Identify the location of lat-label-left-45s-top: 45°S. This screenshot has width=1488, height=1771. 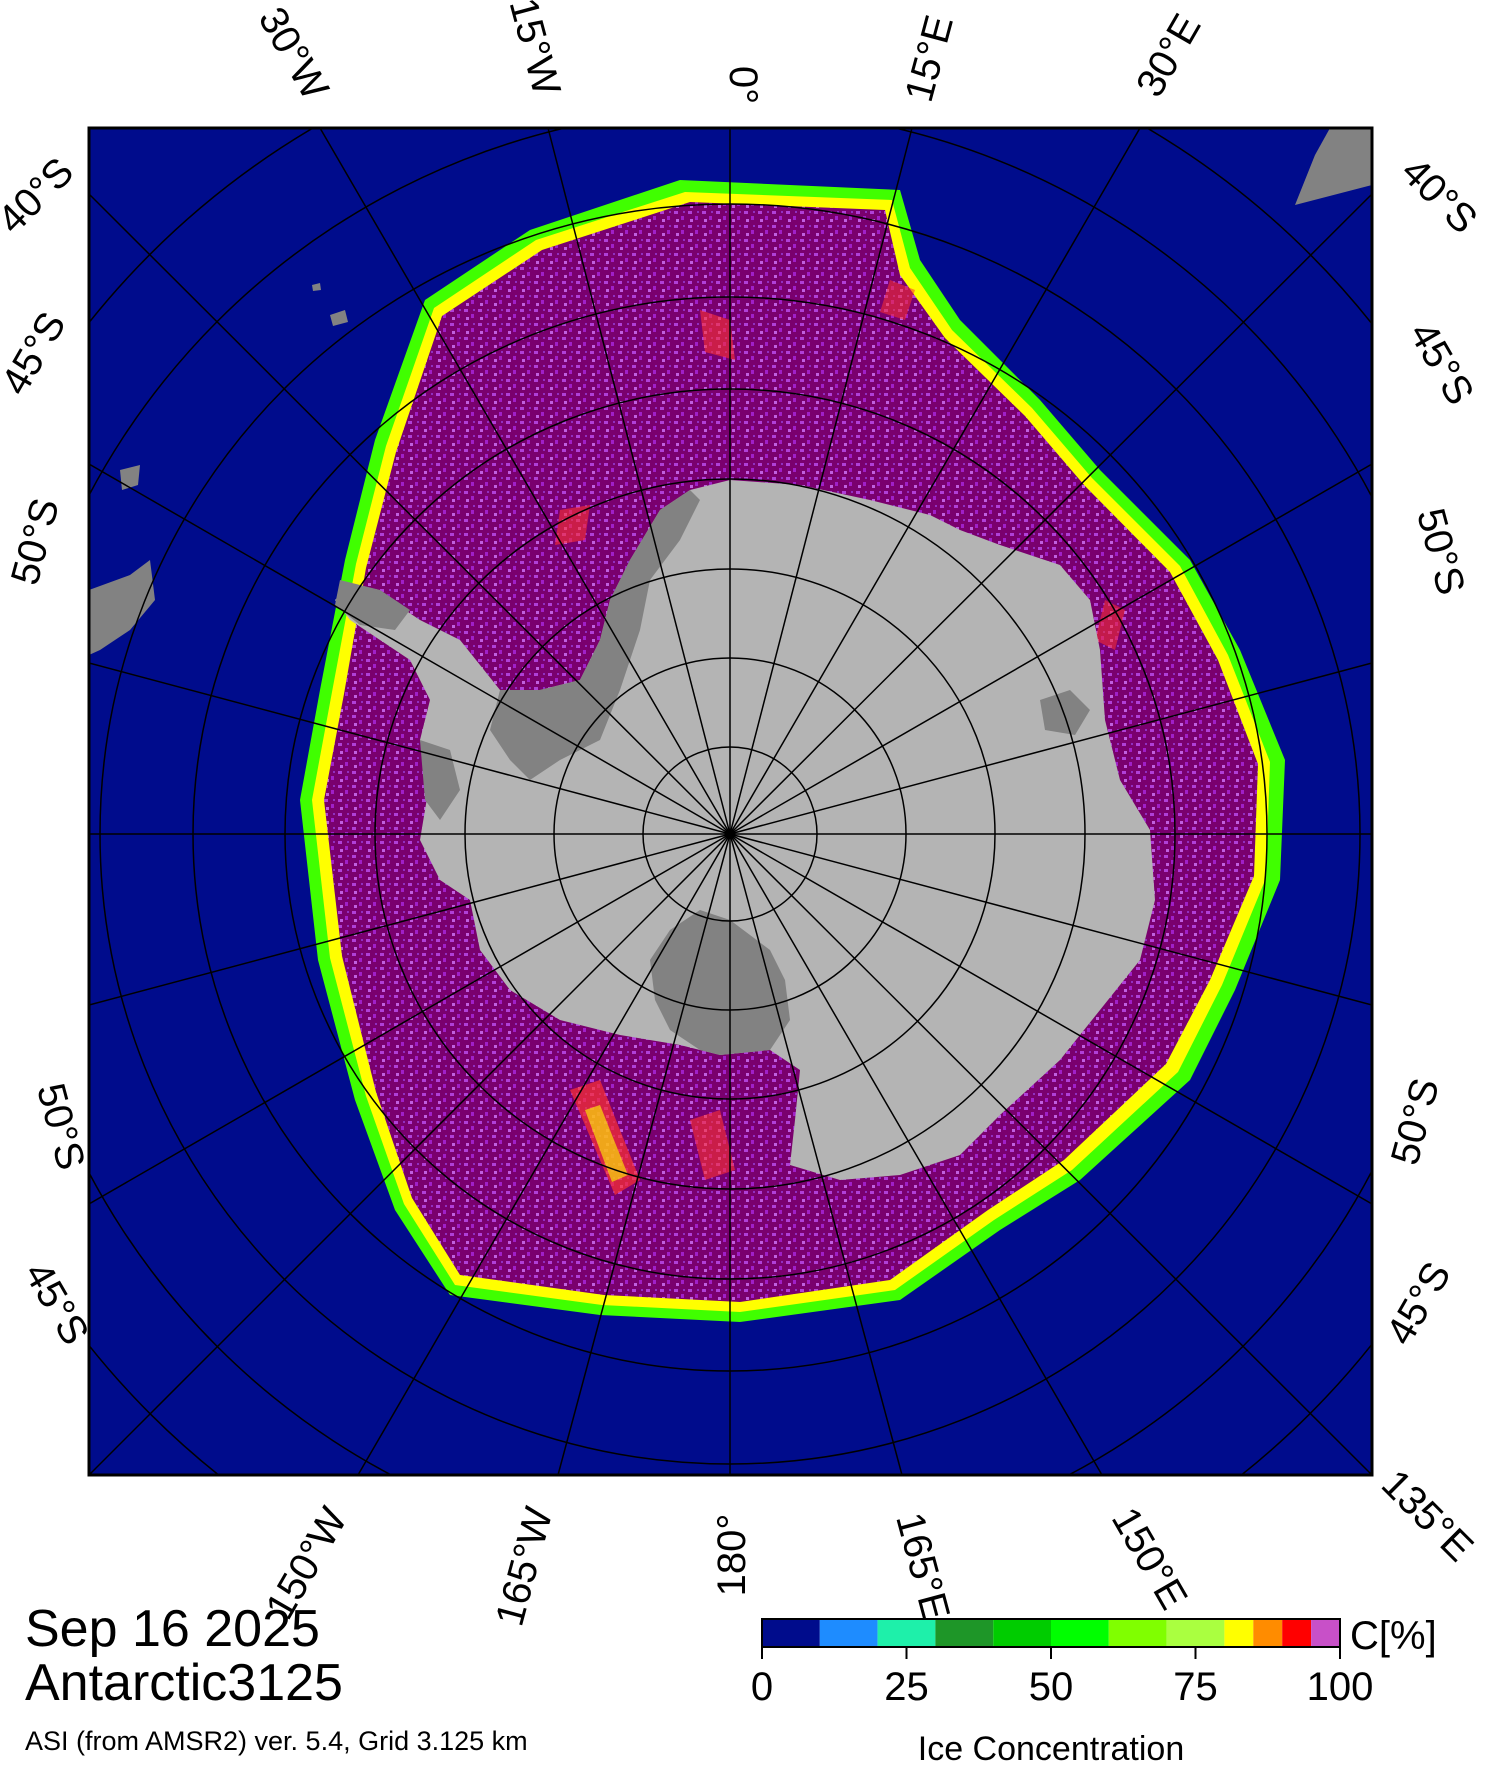
(37, 353).